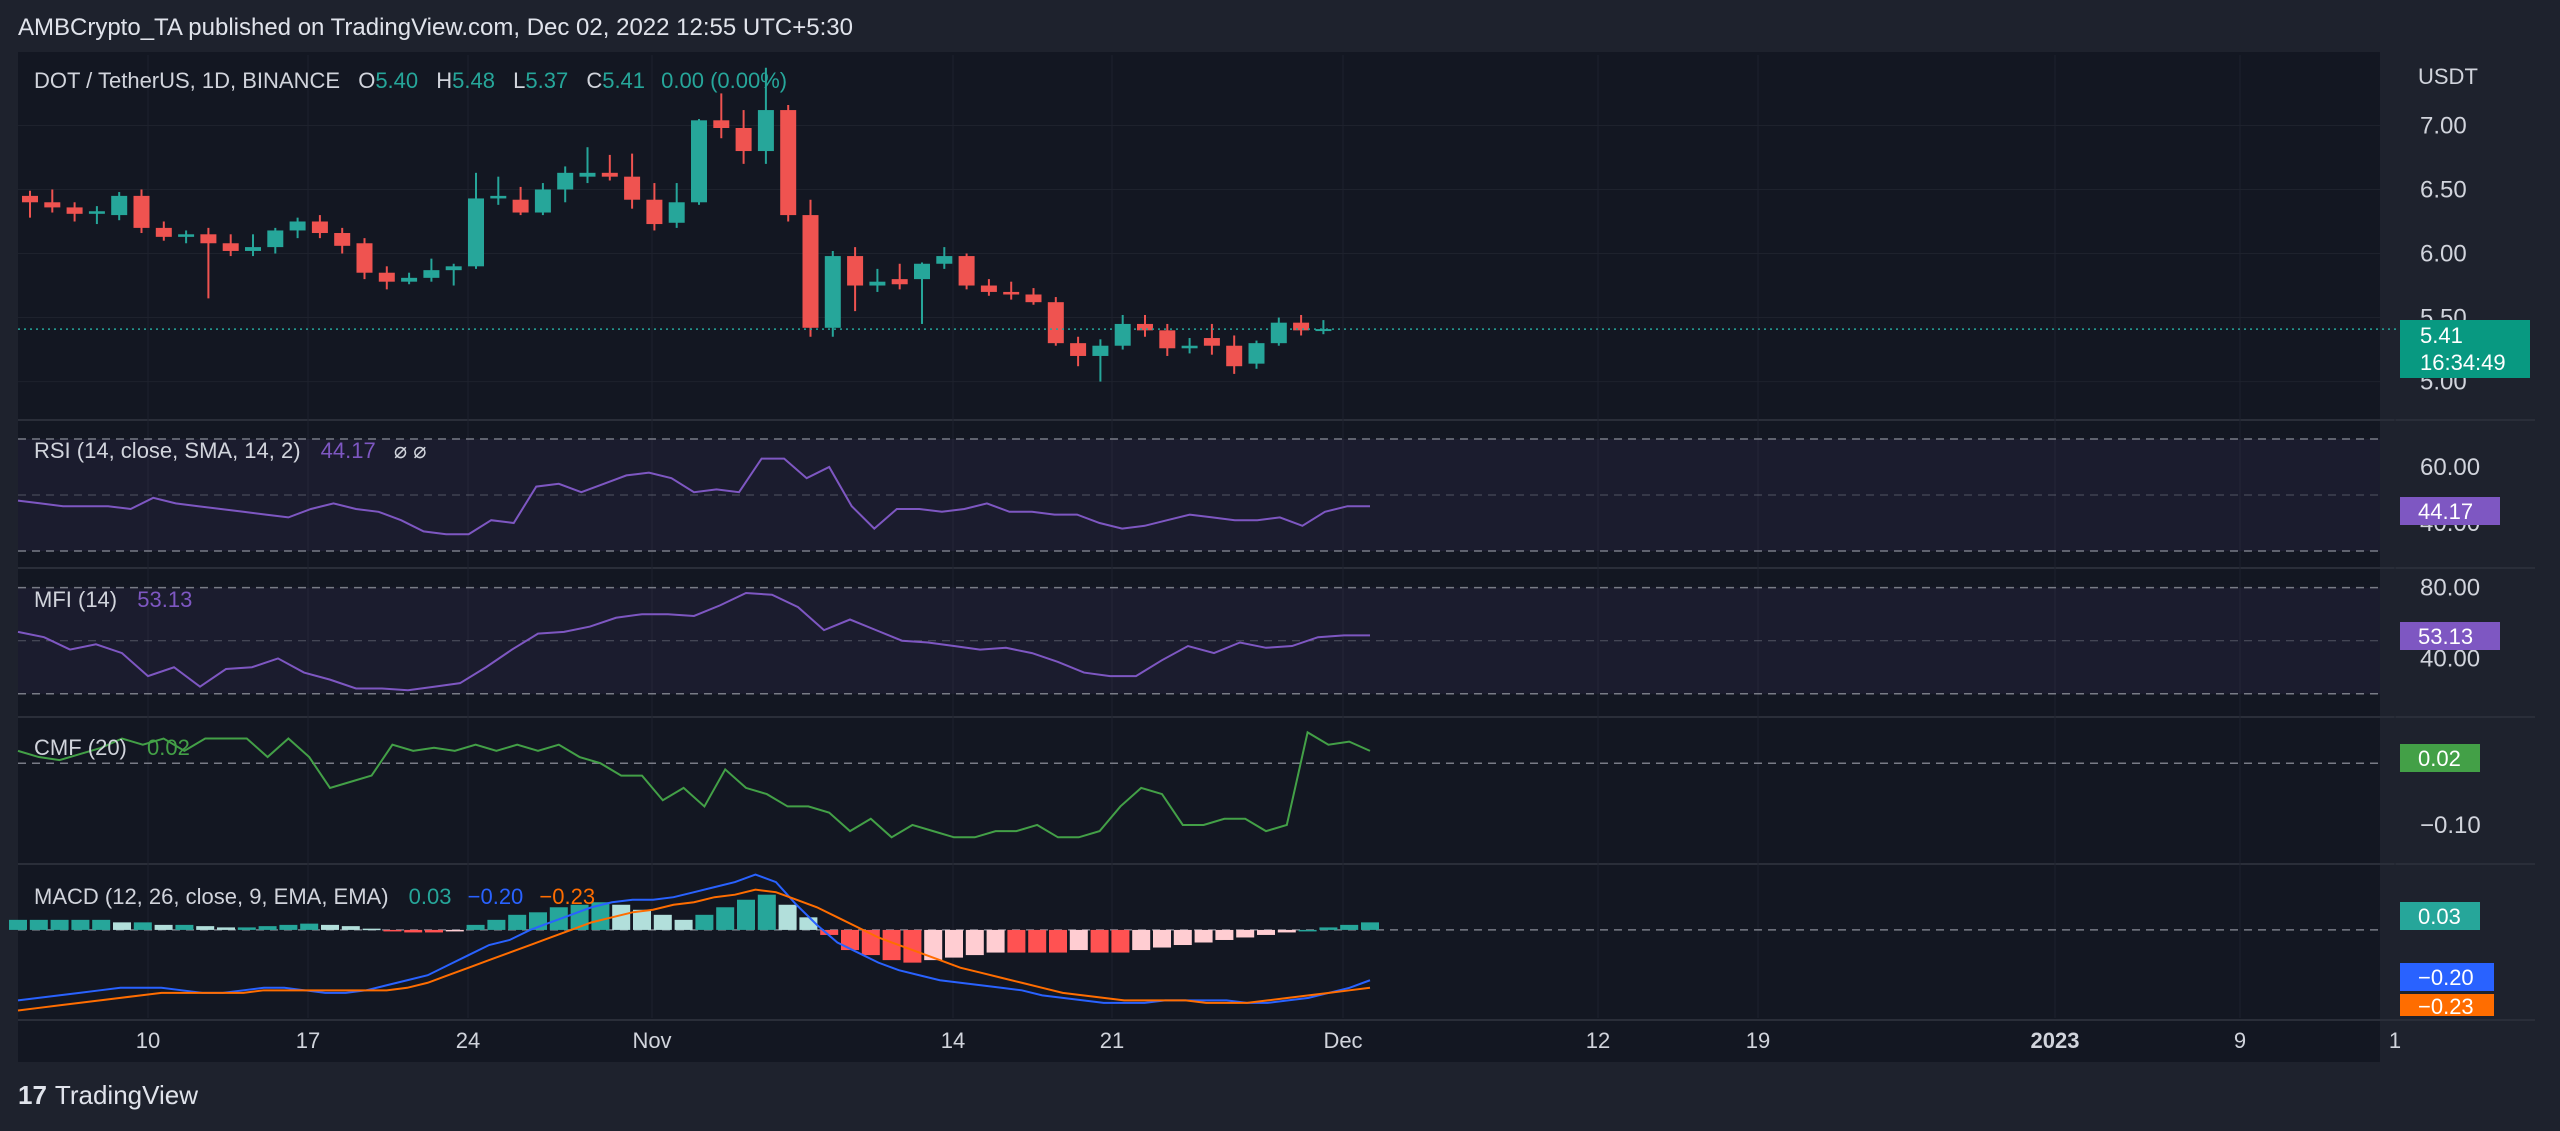 The height and width of the screenshot is (1131, 2560). What do you see at coordinates (2240, 1040) in the screenshot?
I see `x-tick-label: 9` at bounding box center [2240, 1040].